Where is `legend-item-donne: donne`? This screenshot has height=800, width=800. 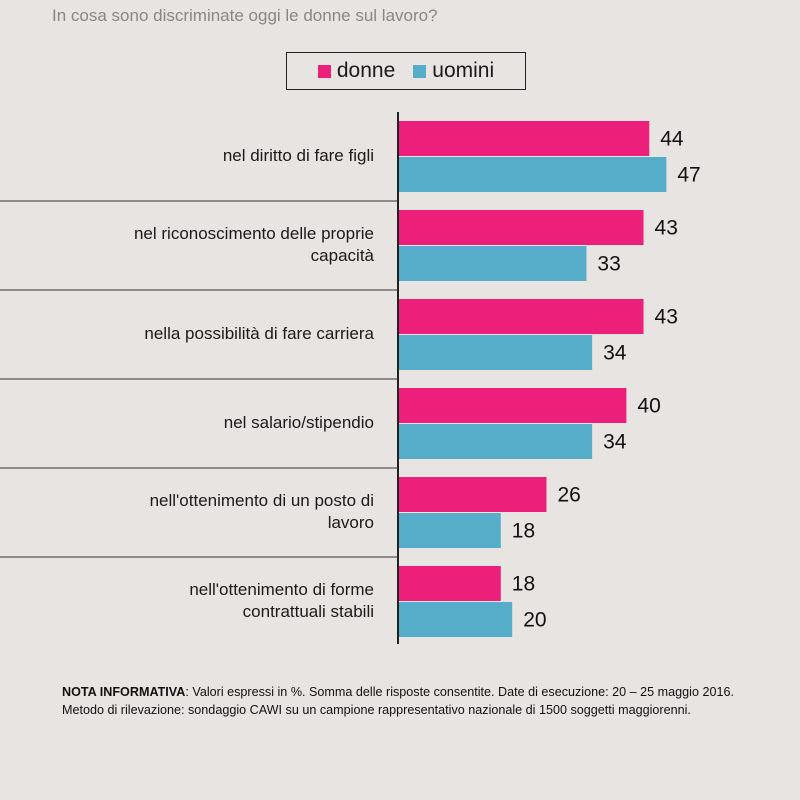 legend-item-donne: donne is located at coordinates (356, 71).